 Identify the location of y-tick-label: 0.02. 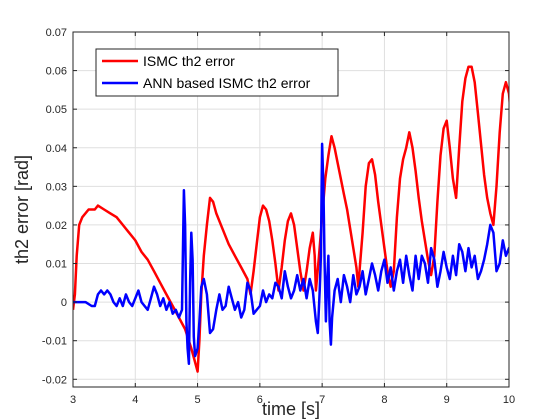
(56, 226).